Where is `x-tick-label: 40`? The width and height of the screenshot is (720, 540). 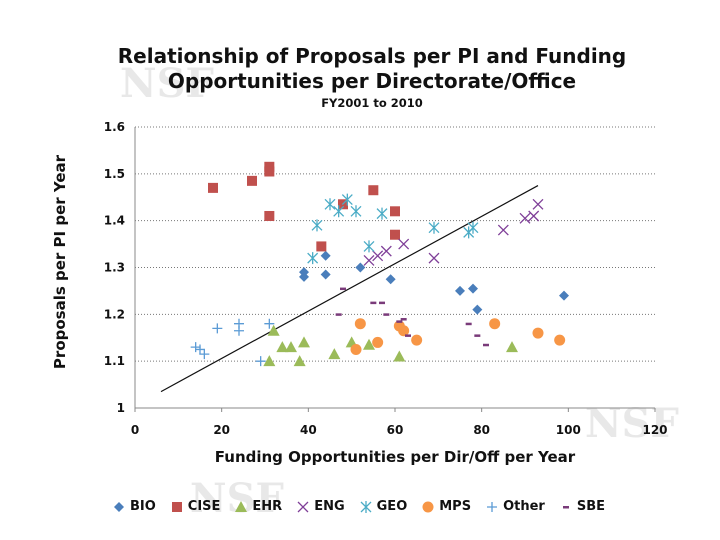
x-tick-label: 40 is located at coordinates (308, 430).